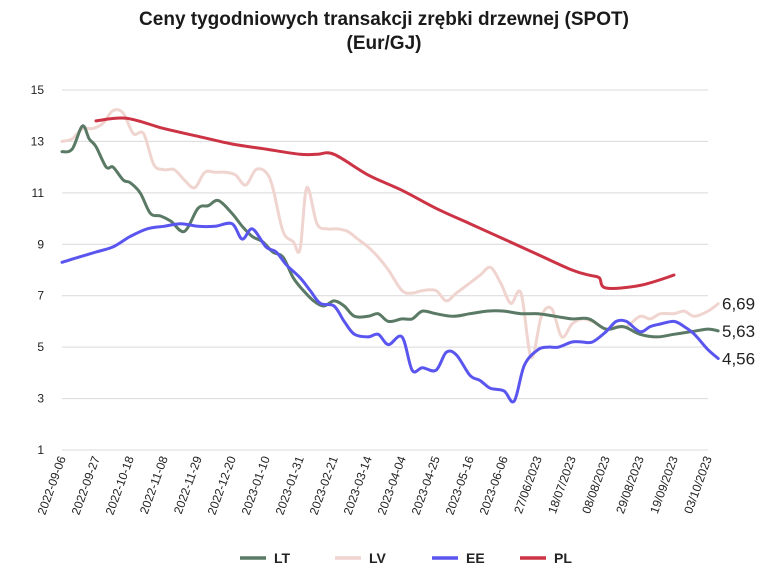 Image resolution: width=768 pixels, height=573 pixels. Describe the element at coordinates (664, 485) in the screenshot. I see `x-tick-label: 19/09/2023` at that location.